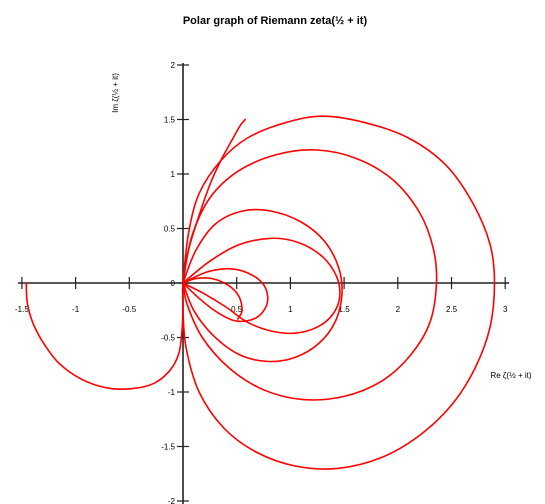  I want to click on y-tick-label: -1, so click(172, 392).